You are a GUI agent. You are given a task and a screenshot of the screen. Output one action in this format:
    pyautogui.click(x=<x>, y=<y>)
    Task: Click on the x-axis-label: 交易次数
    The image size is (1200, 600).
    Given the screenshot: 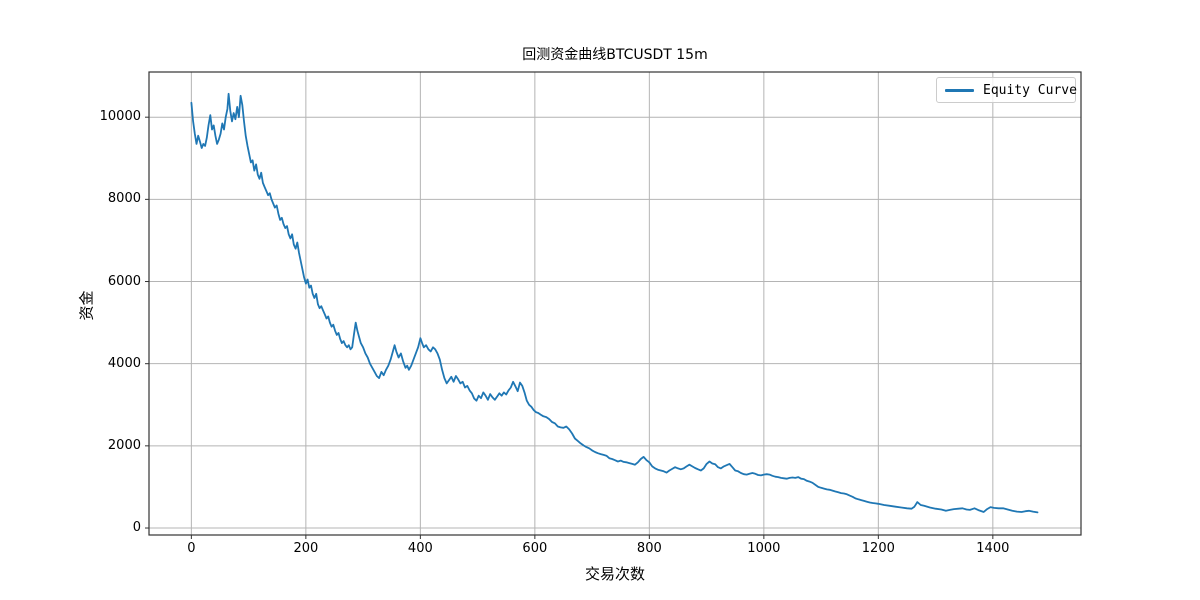 What is the action you would take?
    pyautogui.click(x=614, y=574)
    